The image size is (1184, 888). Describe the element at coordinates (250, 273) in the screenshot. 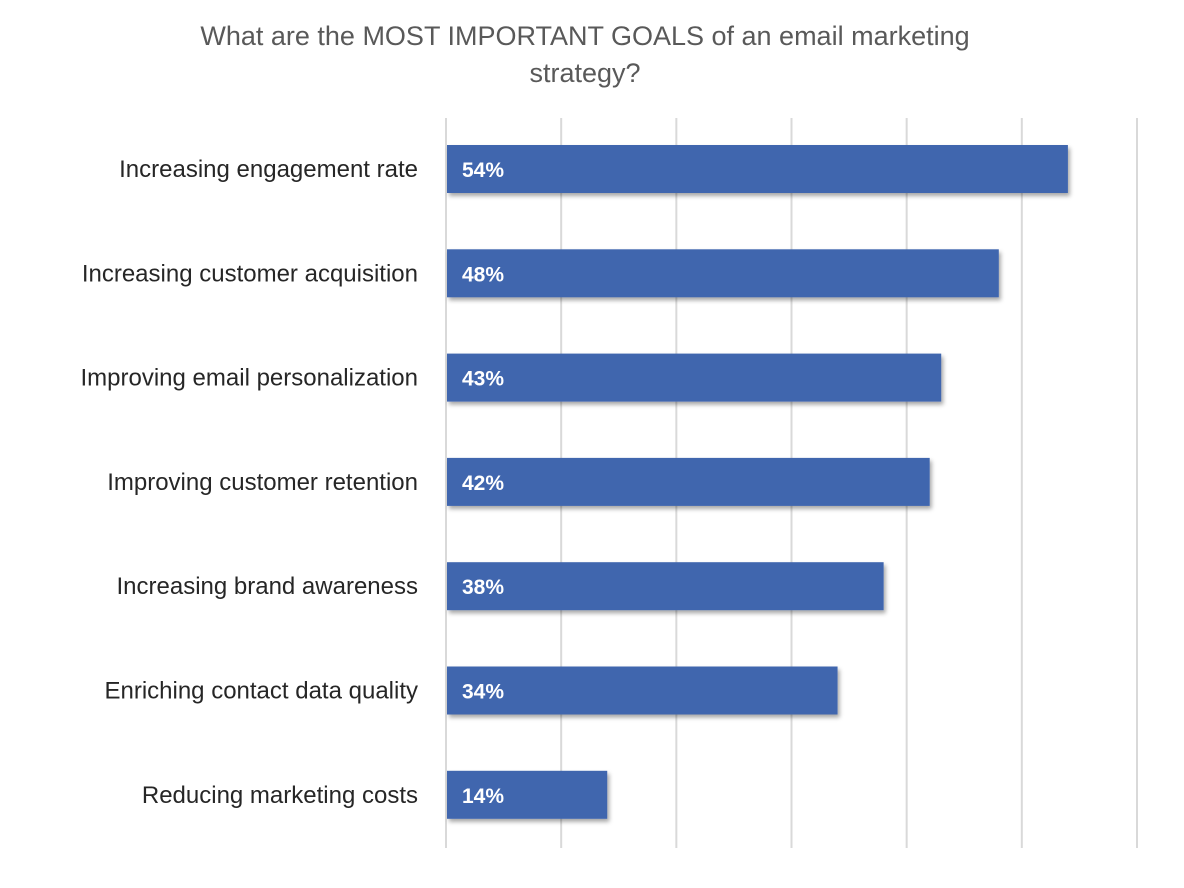

I see `category-label: Increasing customer acquisition` at that location.